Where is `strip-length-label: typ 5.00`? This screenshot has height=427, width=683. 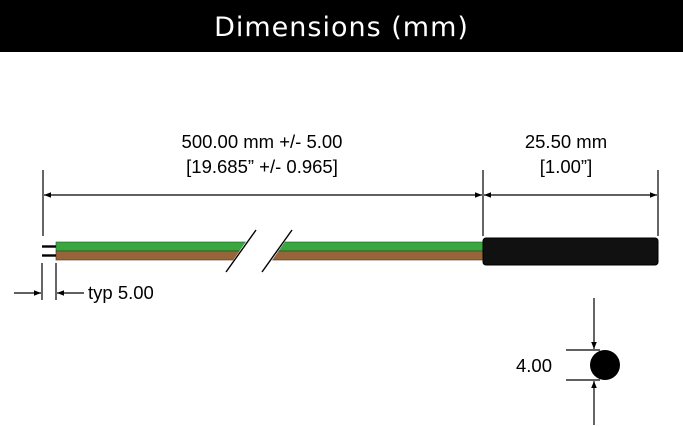 strip-length-label: typ 5.00 is located at coordinates (121, 292).